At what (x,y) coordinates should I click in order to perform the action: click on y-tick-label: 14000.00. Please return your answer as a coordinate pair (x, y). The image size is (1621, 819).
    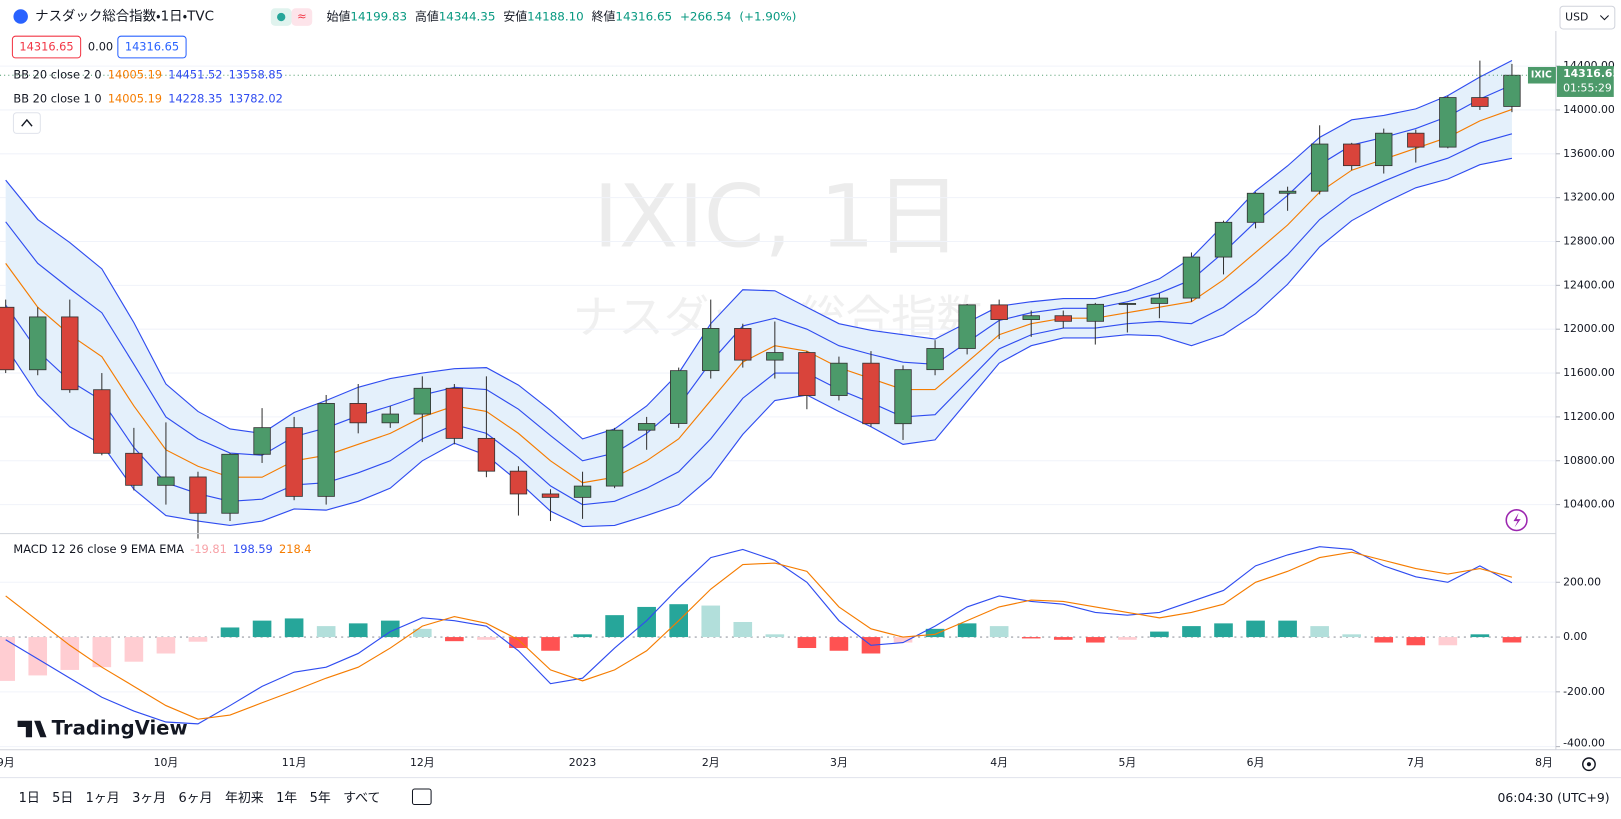
    Looking at the image, I should click on (1589, 109).